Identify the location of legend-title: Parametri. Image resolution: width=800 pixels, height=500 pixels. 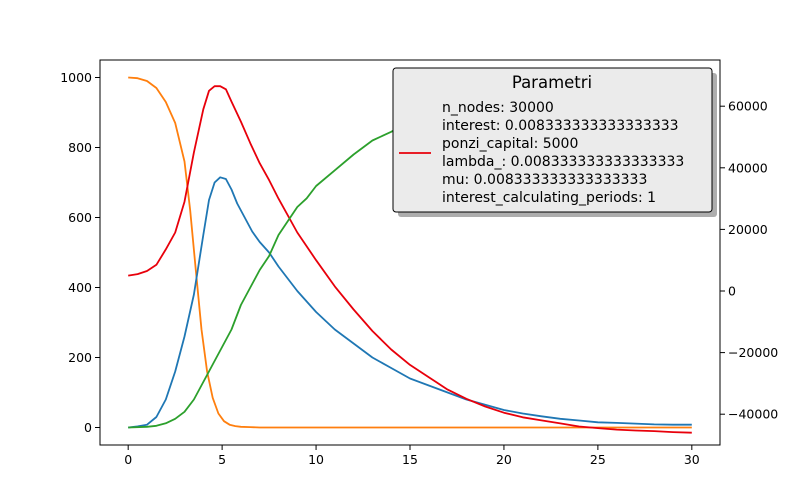
(552, 82).